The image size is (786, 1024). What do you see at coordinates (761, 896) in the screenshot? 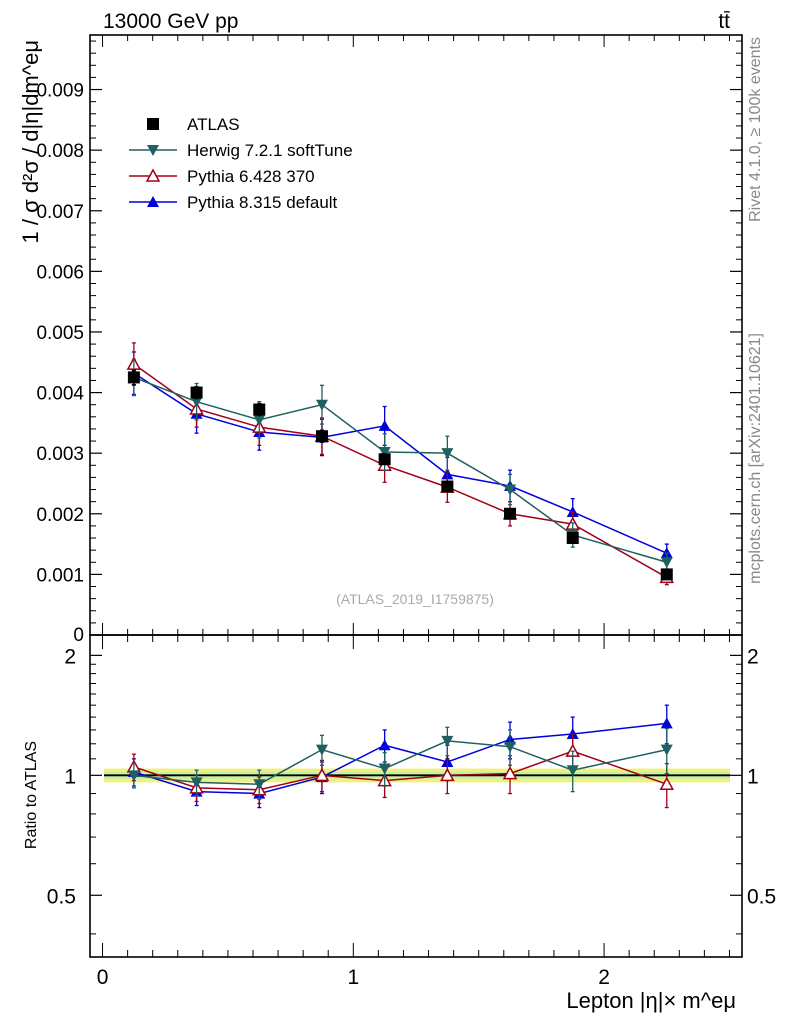
I see `ratio-y-tick-label-right: 0.5` at bounding box center [761, 896].